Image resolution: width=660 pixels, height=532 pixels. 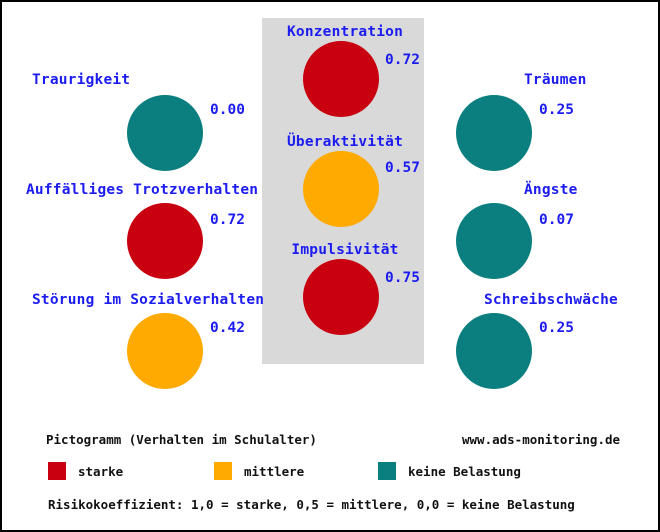 What do you see at coordinates (494, 241) in the screenshot?
I see `item-circle-ängste` at bounding box center [494, 241].